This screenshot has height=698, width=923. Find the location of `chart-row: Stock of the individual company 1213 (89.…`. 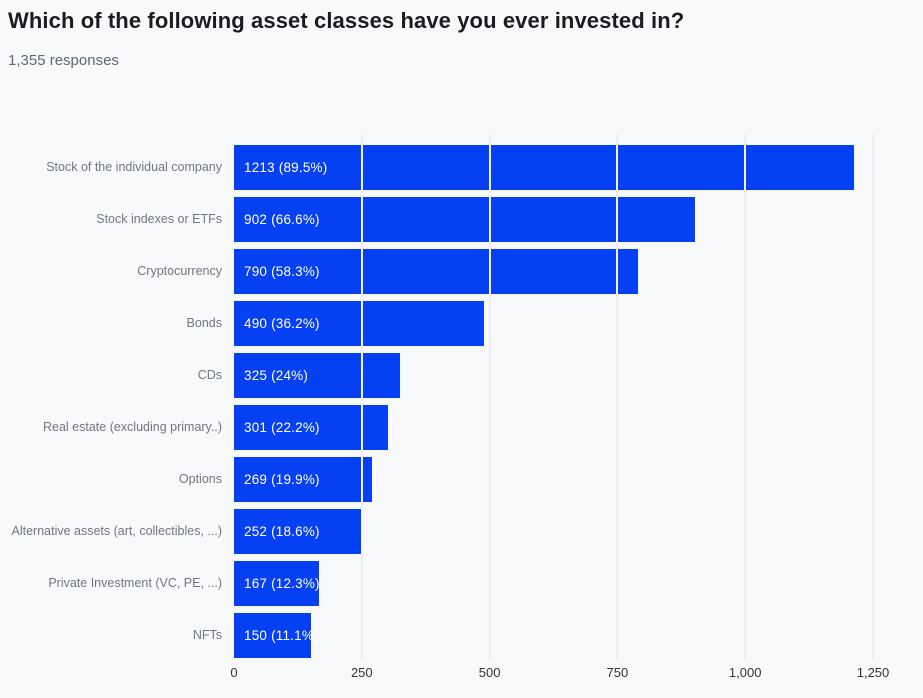

chart-row: Stock of the individual company 1213 (89.… is located at coordinates (459, 167).